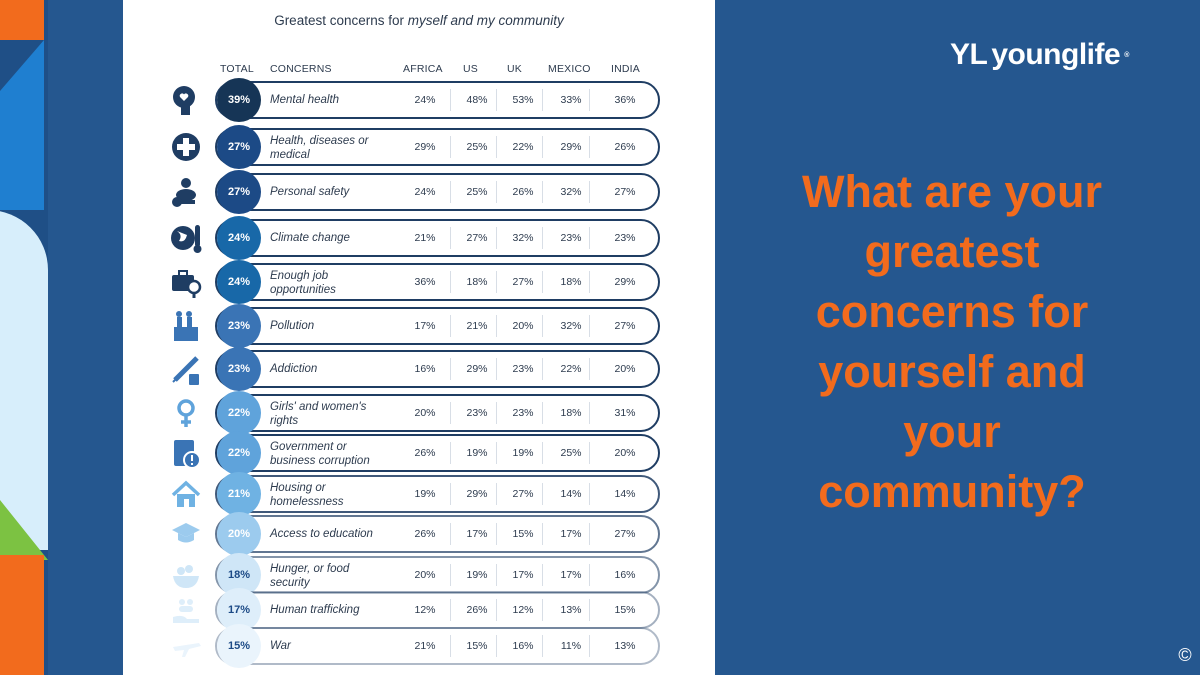 The image size is (1200, 675). I want to click on country-value: 13%, so click(625, 646).